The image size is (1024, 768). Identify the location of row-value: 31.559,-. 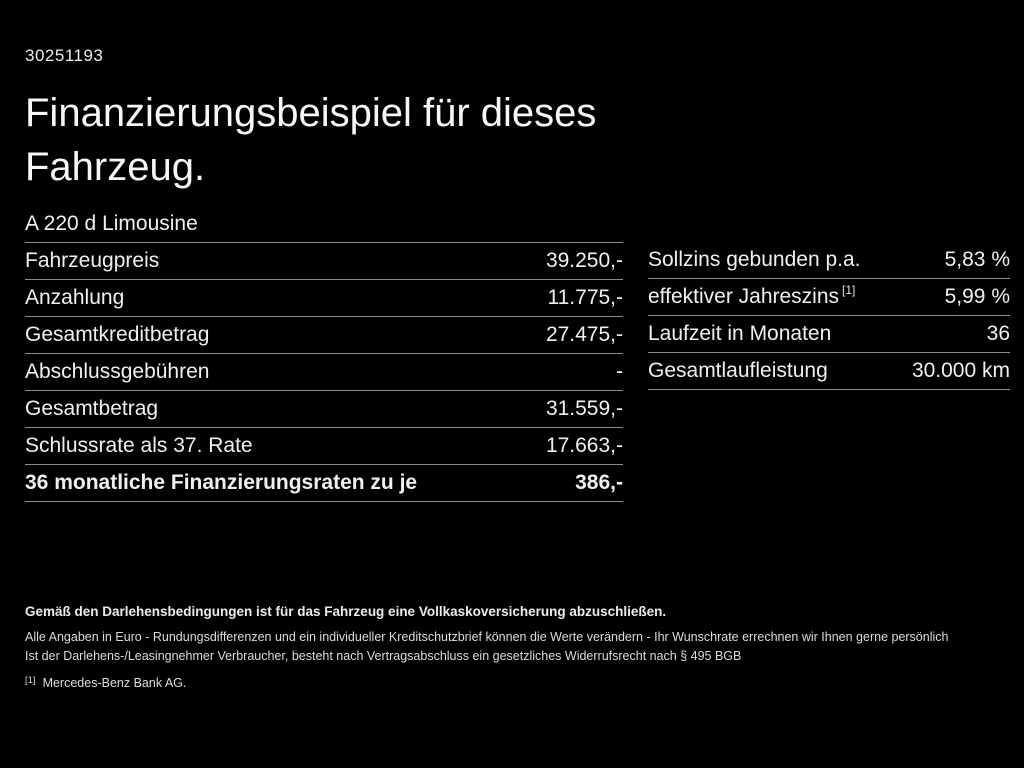
(584, 408).